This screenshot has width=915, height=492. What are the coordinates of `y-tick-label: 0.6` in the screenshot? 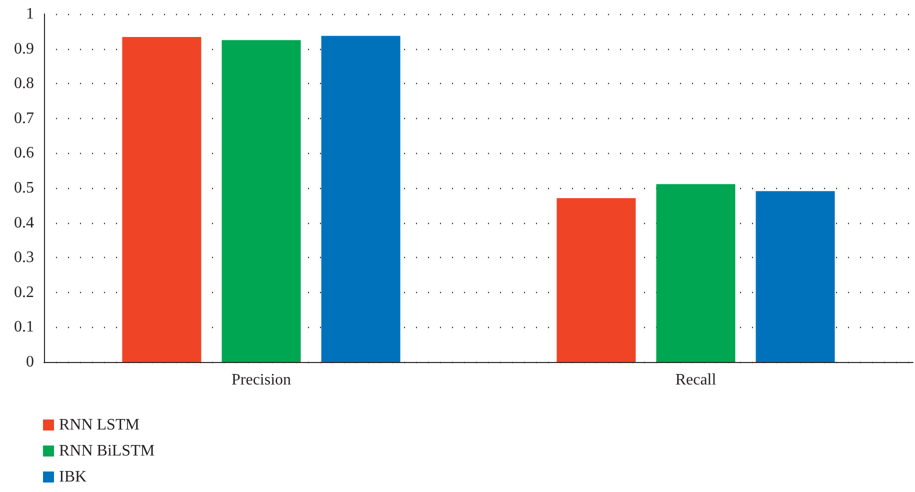 It's located at (24, 153).